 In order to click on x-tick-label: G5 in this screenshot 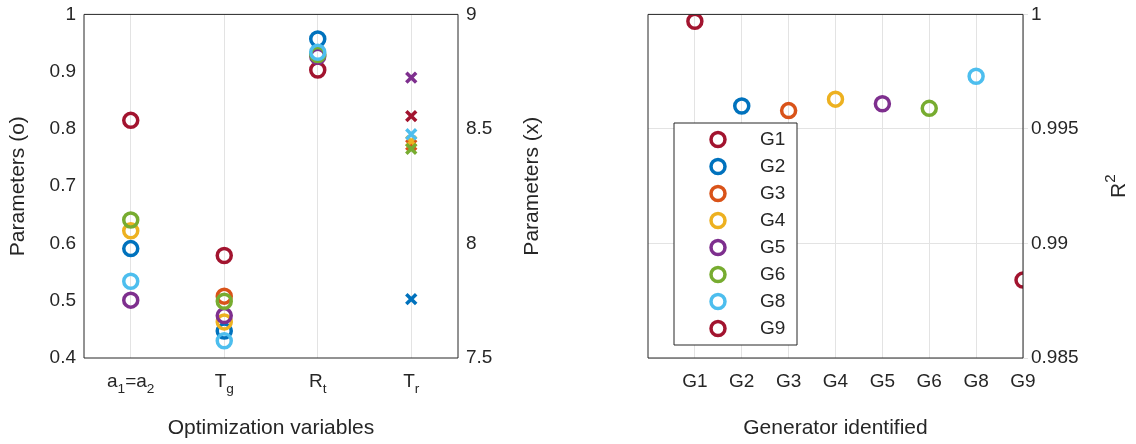, I will do `click(882, 381)`.